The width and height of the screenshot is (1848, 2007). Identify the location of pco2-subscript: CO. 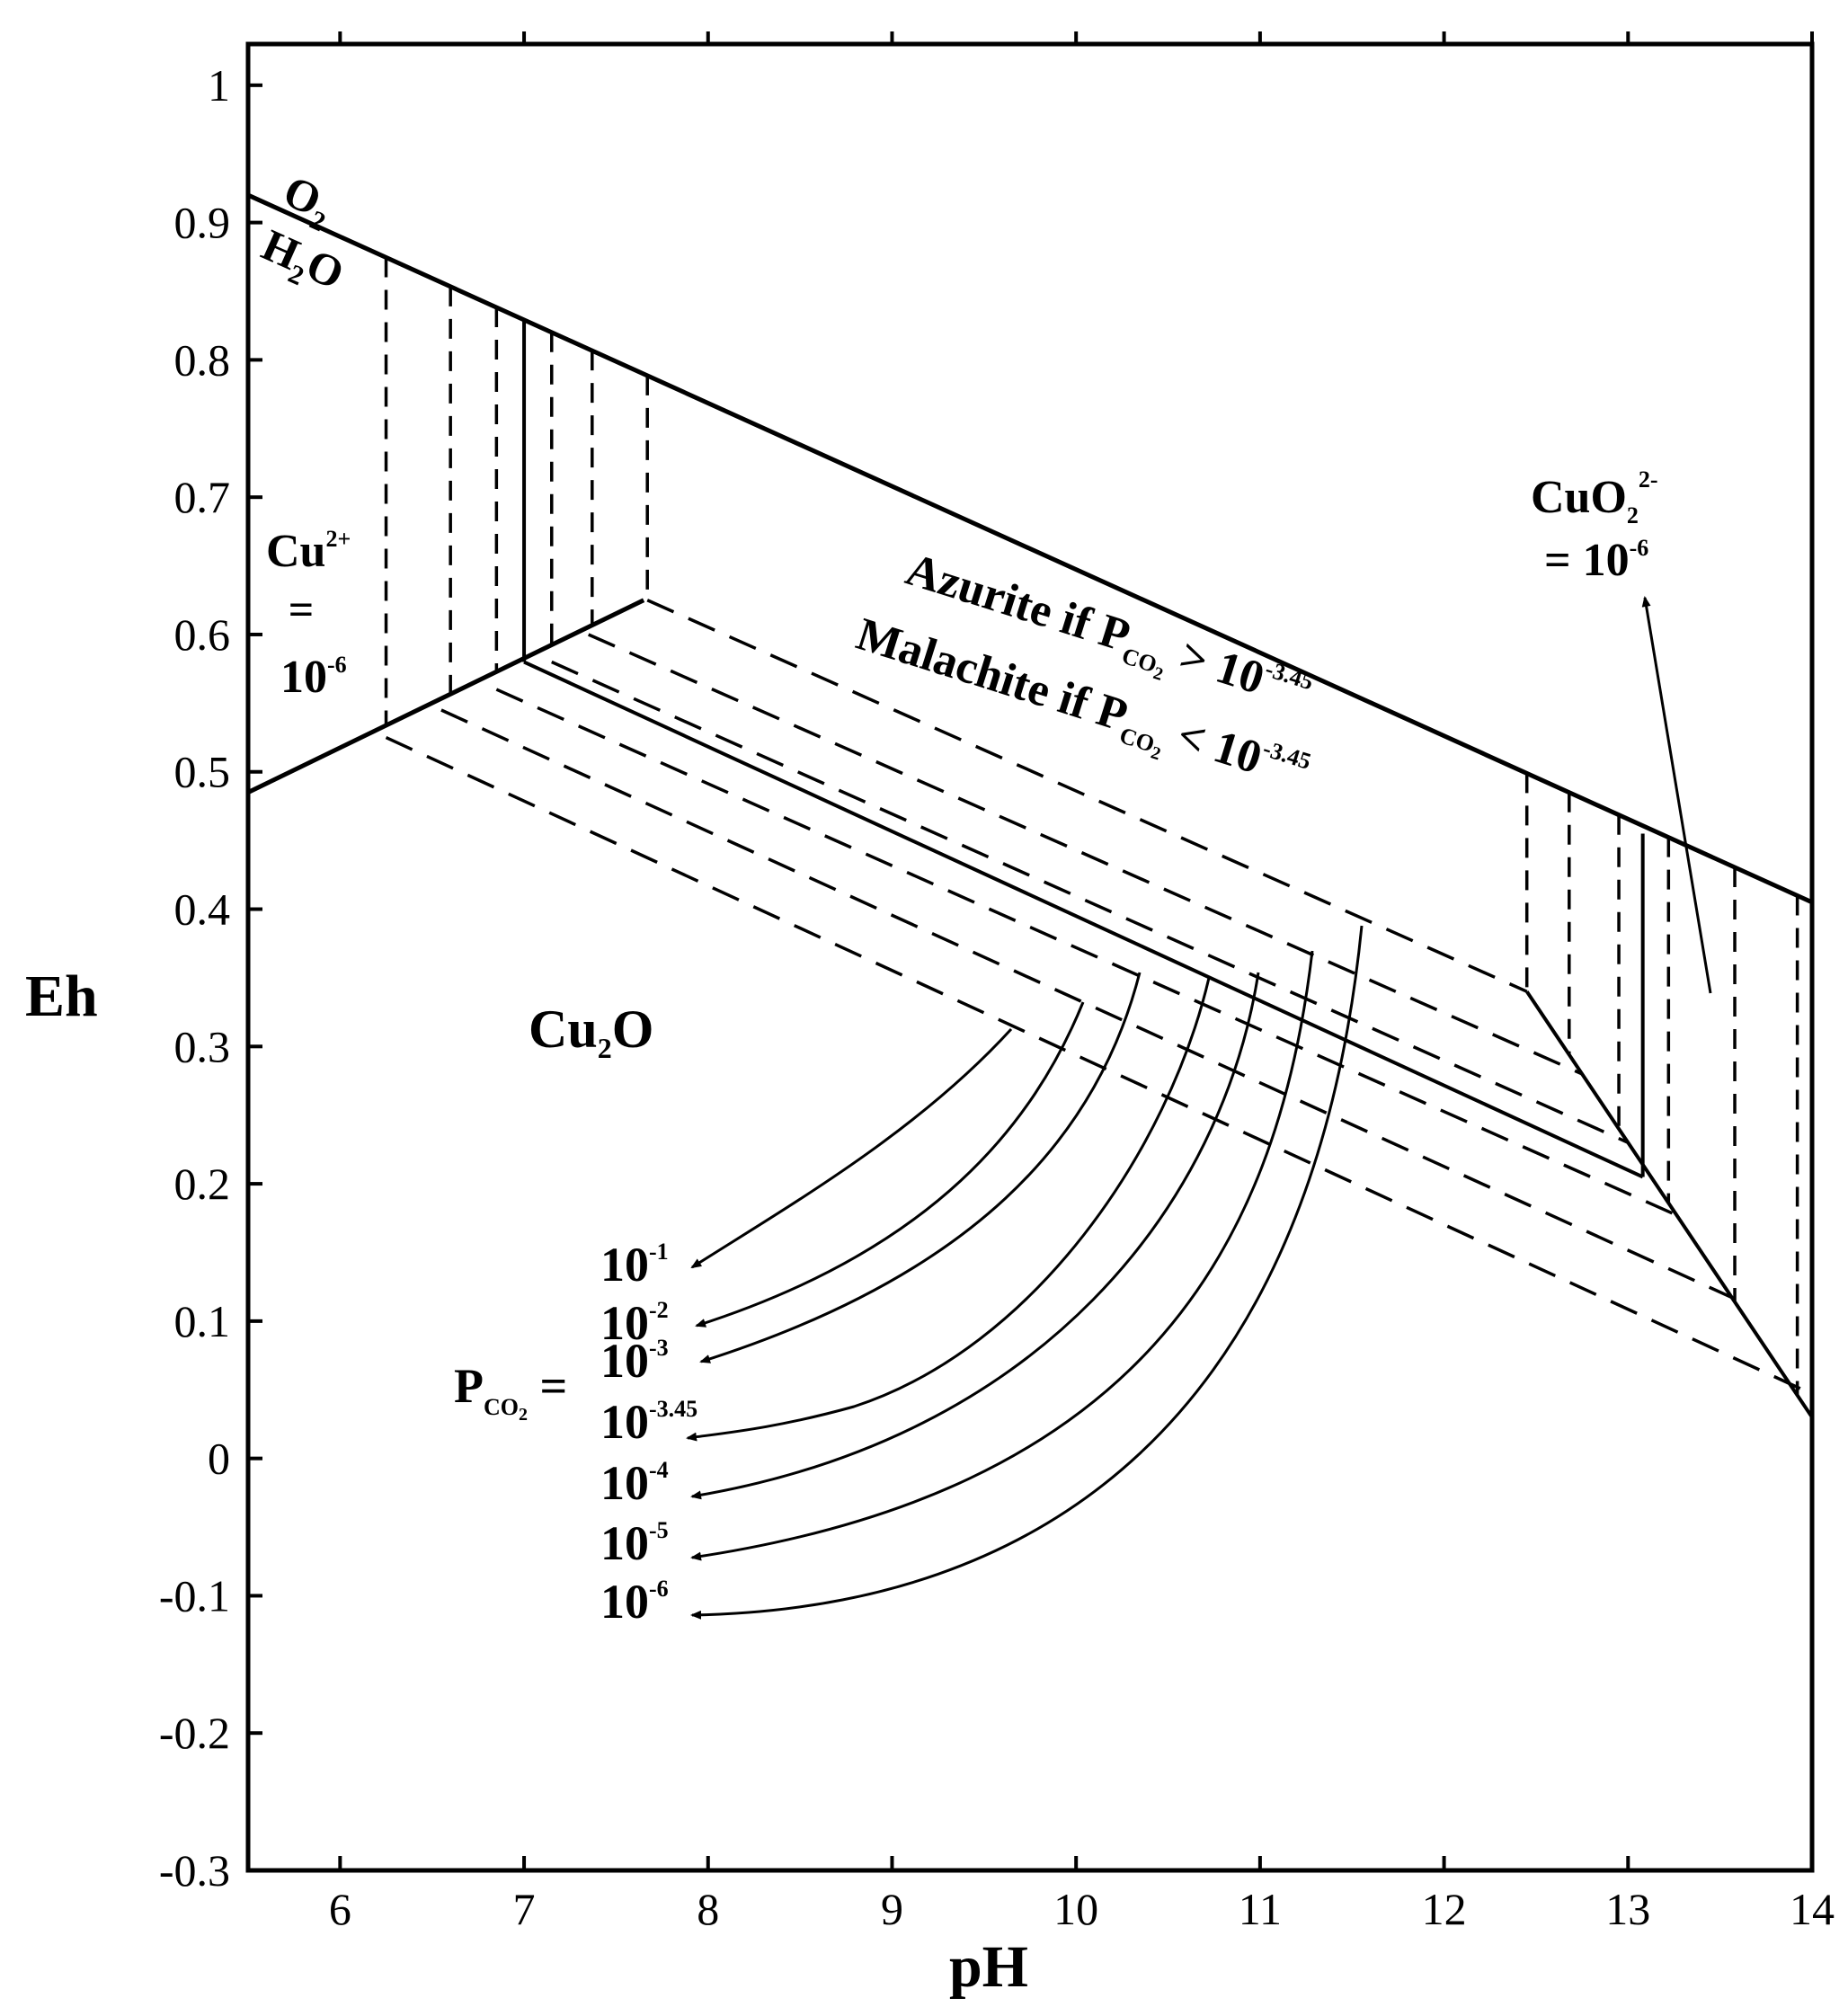
(502, 1407).